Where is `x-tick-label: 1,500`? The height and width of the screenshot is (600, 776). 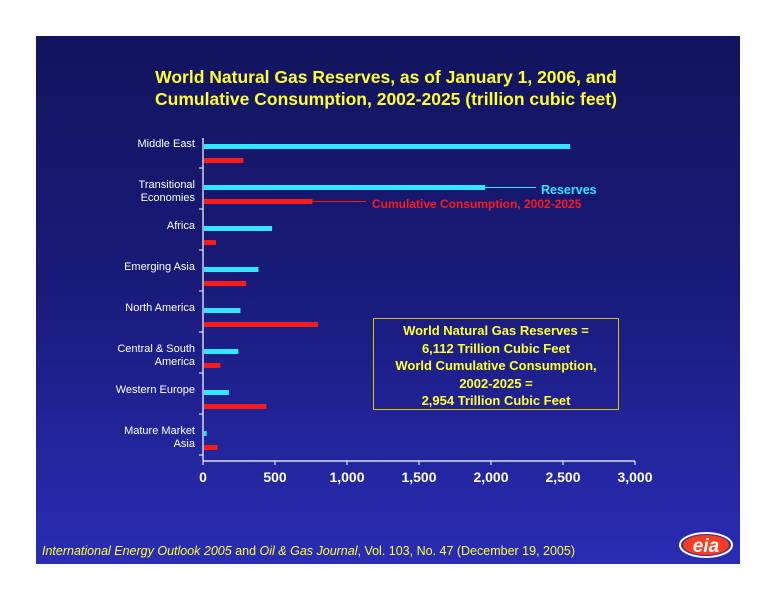 x-tick-label: 1,500 is located at coordinates (418, 477).